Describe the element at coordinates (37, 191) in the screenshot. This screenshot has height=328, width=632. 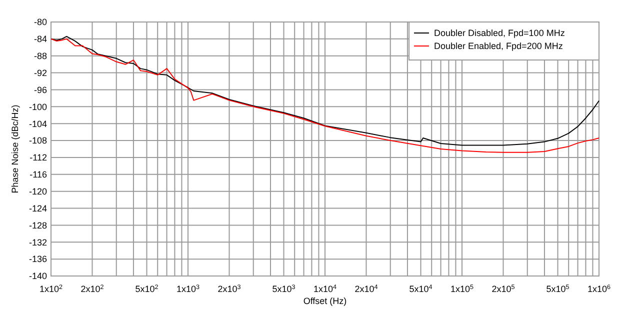
I see `y-tick-label: -120` at that location.